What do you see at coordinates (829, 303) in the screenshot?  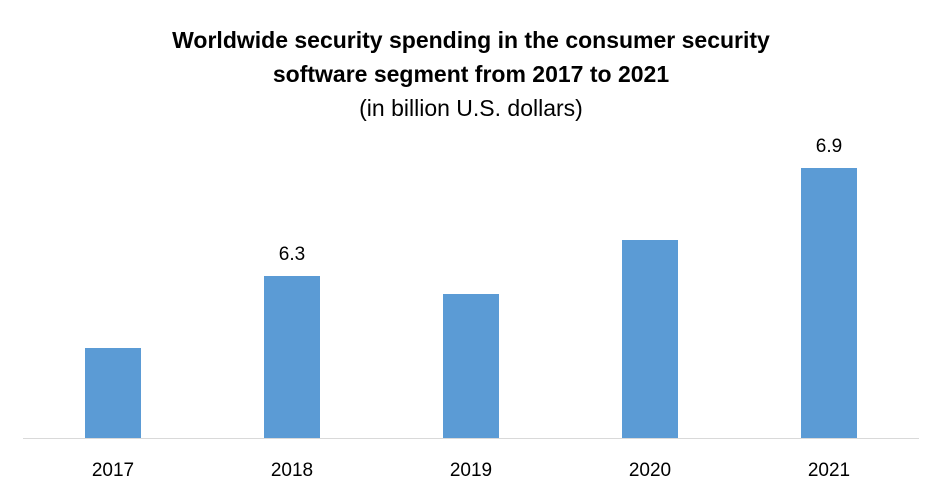 I see `bar-2021` at bounding box center [829, 303].